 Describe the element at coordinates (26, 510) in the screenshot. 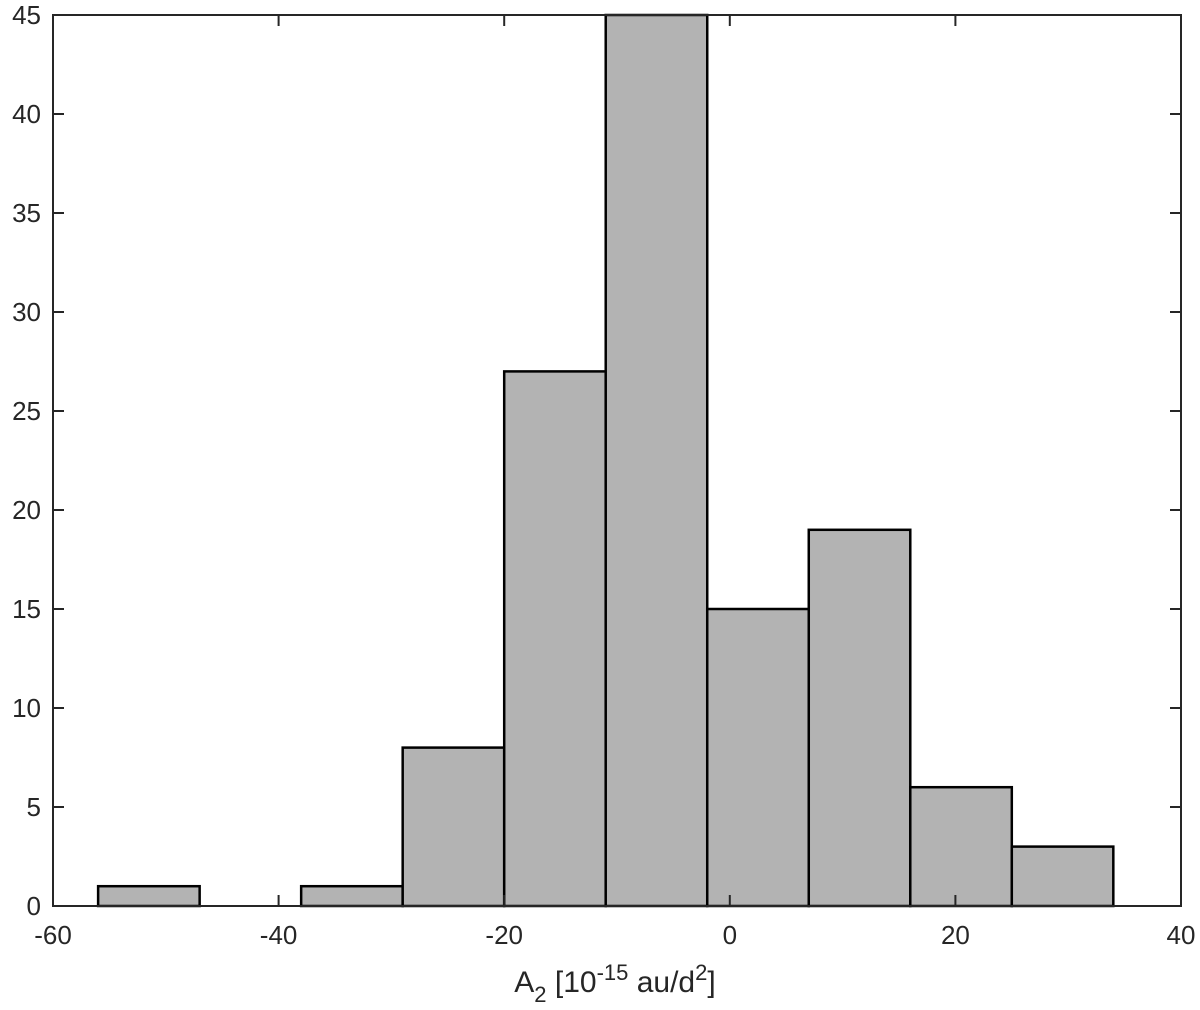

I see `y-tick-label: 20` at that location.